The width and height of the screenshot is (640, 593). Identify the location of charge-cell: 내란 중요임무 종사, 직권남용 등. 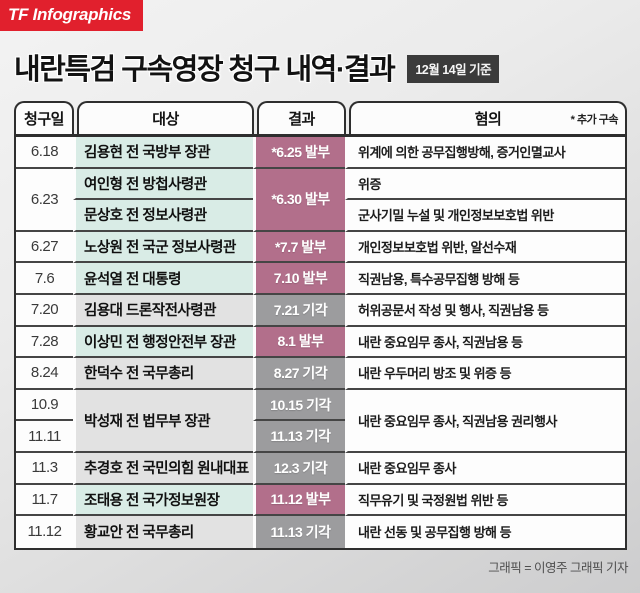
(485, 342).